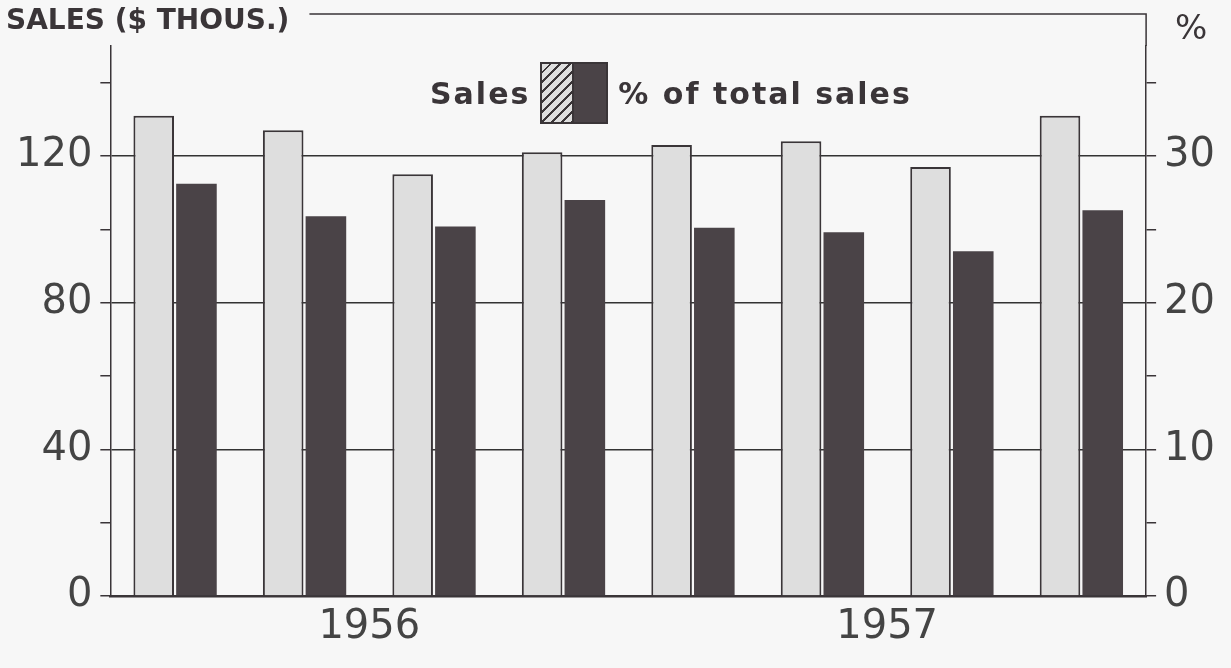 The image size is (1231, 668). What do you see at coordinates (369, 624) in the screenshot?
I see `text: 1956` at bounding box center [369, 624].